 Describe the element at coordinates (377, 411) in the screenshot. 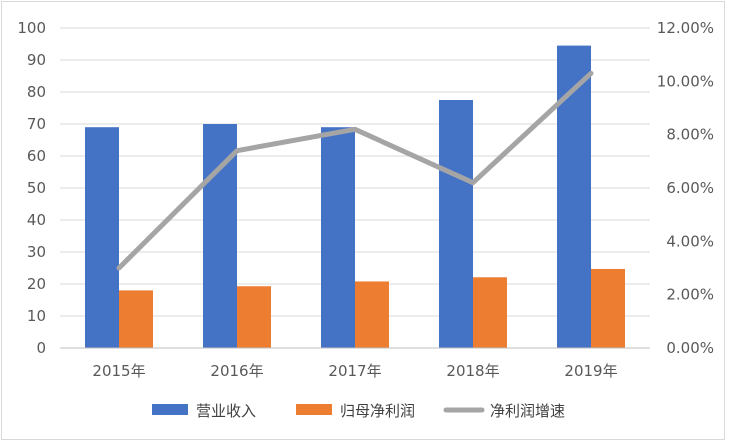

I see `legend-label: 归母净利润` at that location.